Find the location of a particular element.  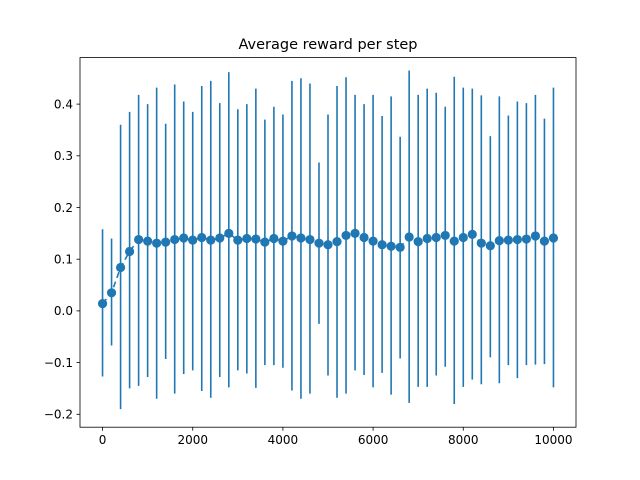

y-axis: −0.2 −0.1 0.0 0.1 0.2 0.3 0.4 is located at coordinates (62, 259).